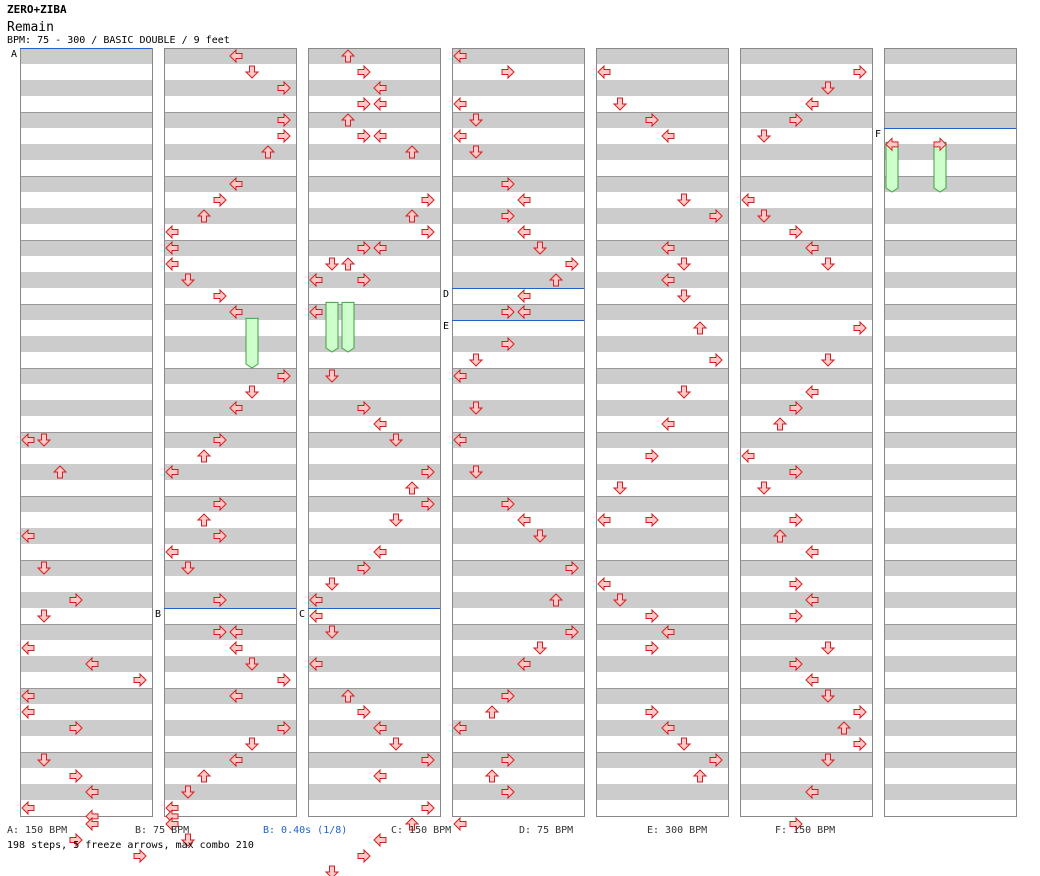 The image size is (1040, 876). What do you see at coordinates (37, 9) in the screenshot?
I see `artist-name: ZERO+ZIBA` at bounding box center [37, 9].